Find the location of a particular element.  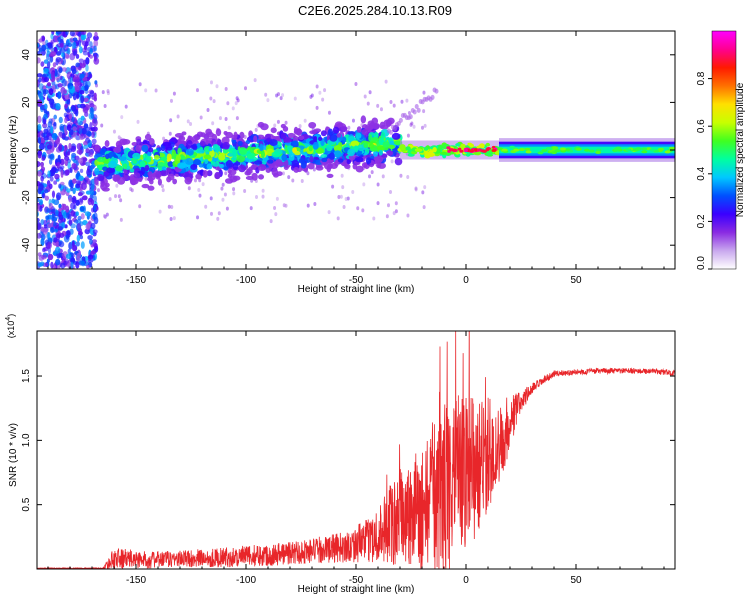

y-tick-label: -20 is located at coordinates (26, 197).